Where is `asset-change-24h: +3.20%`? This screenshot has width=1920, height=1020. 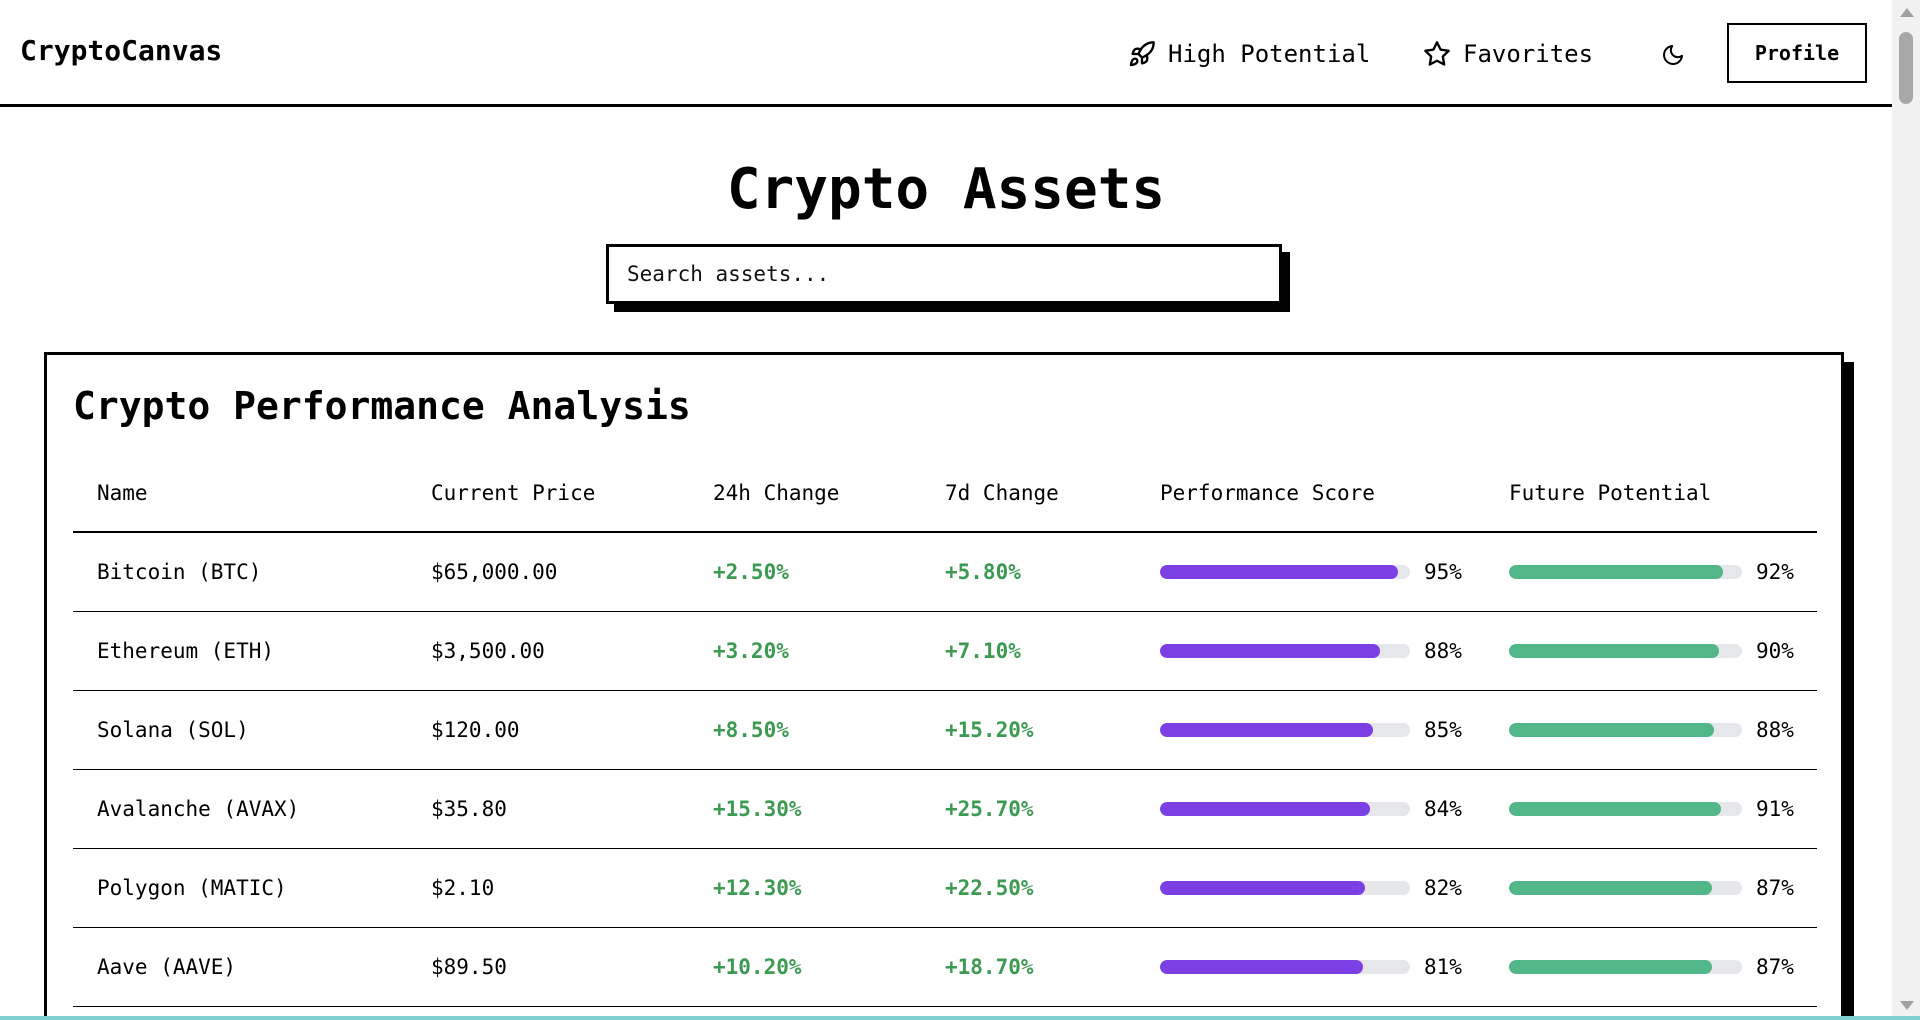
asset-change-24h: +3.20% is located at coordinates (805, 651).